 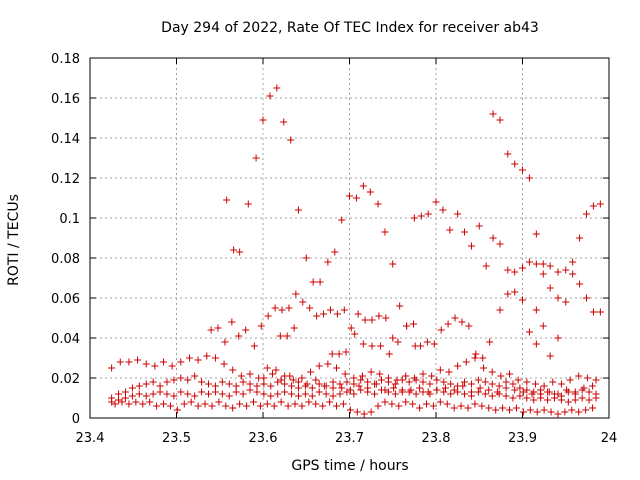 I want to click on x-axis-title: GPS time / hours, so click(x=349, y=466).